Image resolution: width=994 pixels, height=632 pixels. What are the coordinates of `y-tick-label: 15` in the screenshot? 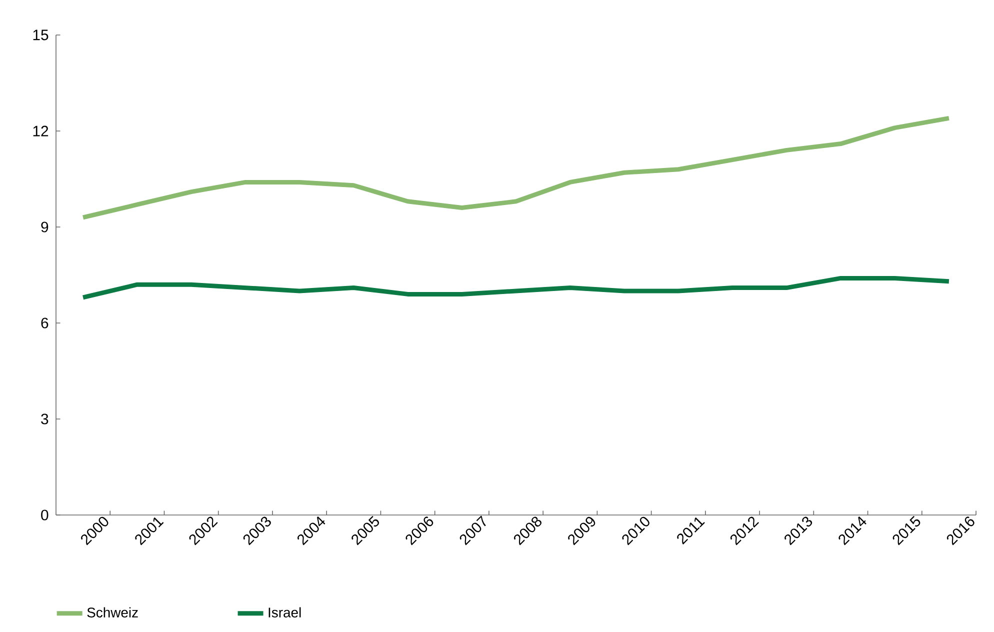 It's located at (40, 35).